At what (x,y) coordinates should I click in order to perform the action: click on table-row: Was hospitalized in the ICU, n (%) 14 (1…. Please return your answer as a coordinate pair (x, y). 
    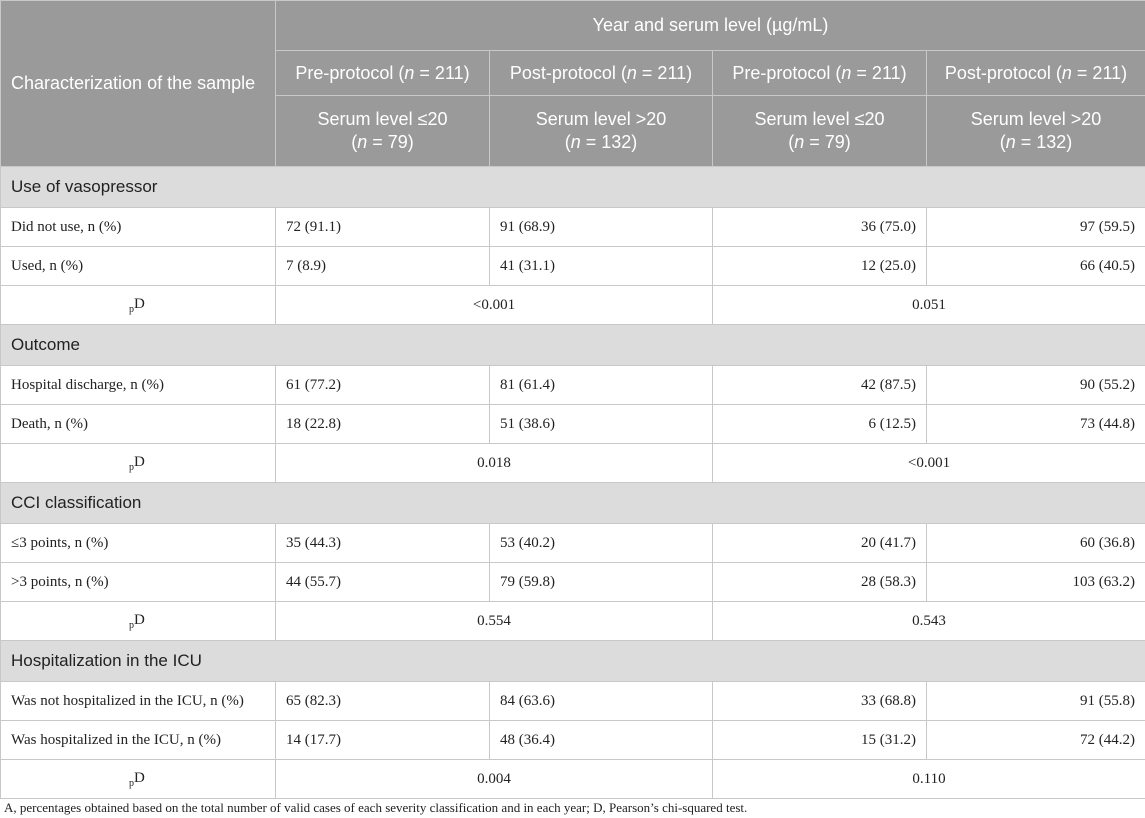
    Looking at the image, I should click on (572, 740).